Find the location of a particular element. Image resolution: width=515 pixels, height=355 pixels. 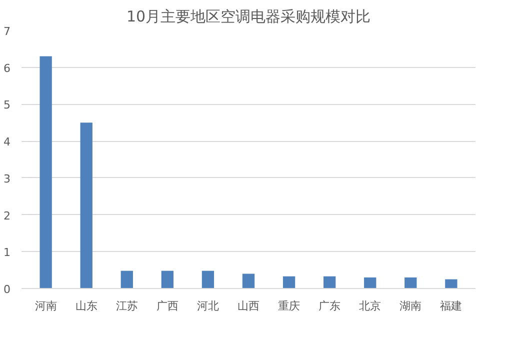

y-tick-label: 1 is located at coordinates (7, 253).